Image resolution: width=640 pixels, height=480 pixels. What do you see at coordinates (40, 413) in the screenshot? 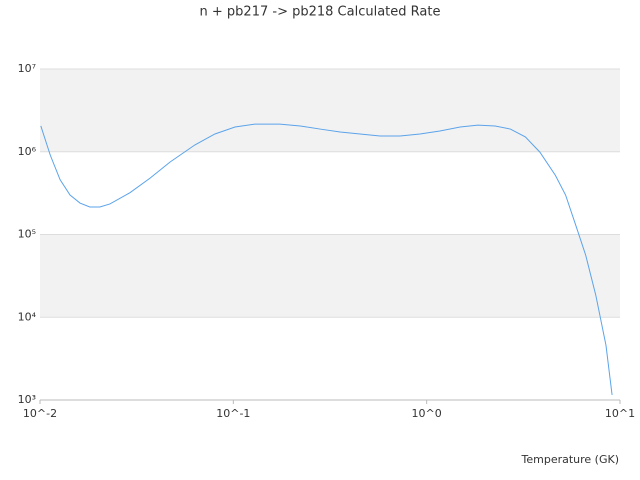
I see `x-tick-label: 10^-2` at bounding box center [40, 413].